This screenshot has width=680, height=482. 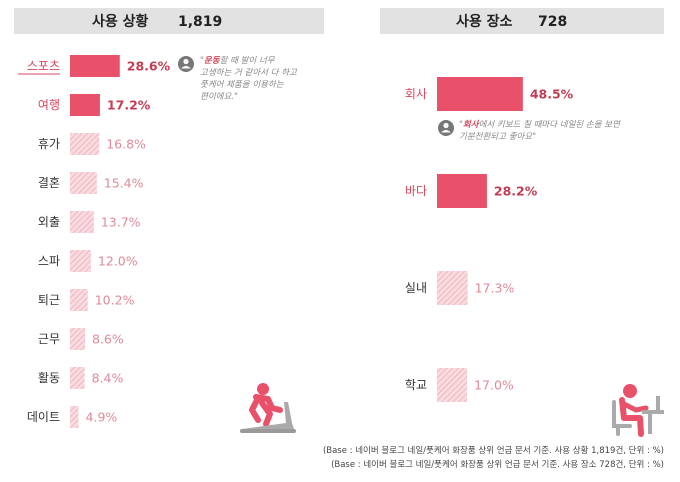 I want to click on category-label: 퇴근, so click(x=49, y=300).